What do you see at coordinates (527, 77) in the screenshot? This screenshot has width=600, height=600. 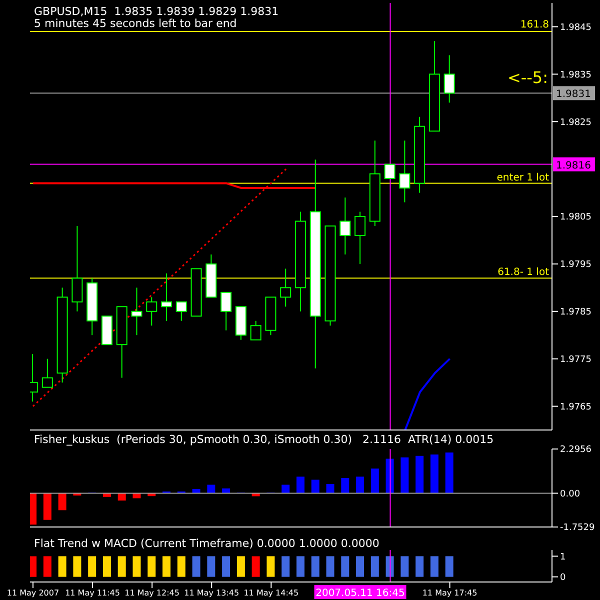 I see `annotation: <--5:` at bounding box center [527, 77].